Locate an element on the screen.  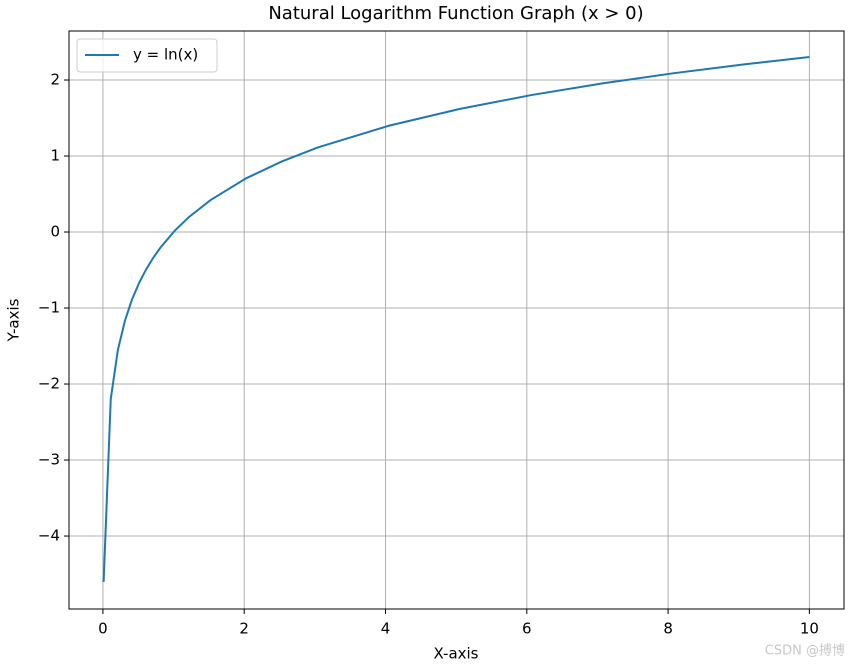
chart-title: Natural Logarithm Function Graph (x > 0) is located at coordinates (455, 13).